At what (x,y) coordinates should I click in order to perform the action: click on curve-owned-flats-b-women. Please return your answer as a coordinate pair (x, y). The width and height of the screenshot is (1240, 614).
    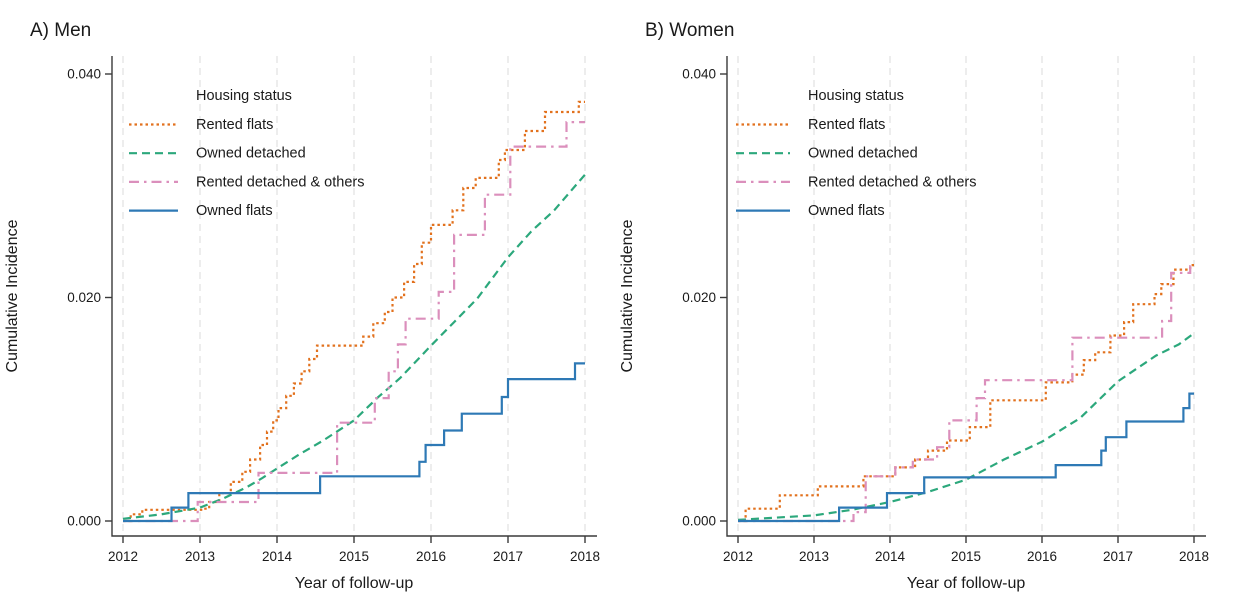
    Looking at the image, I should click on (966, 457).